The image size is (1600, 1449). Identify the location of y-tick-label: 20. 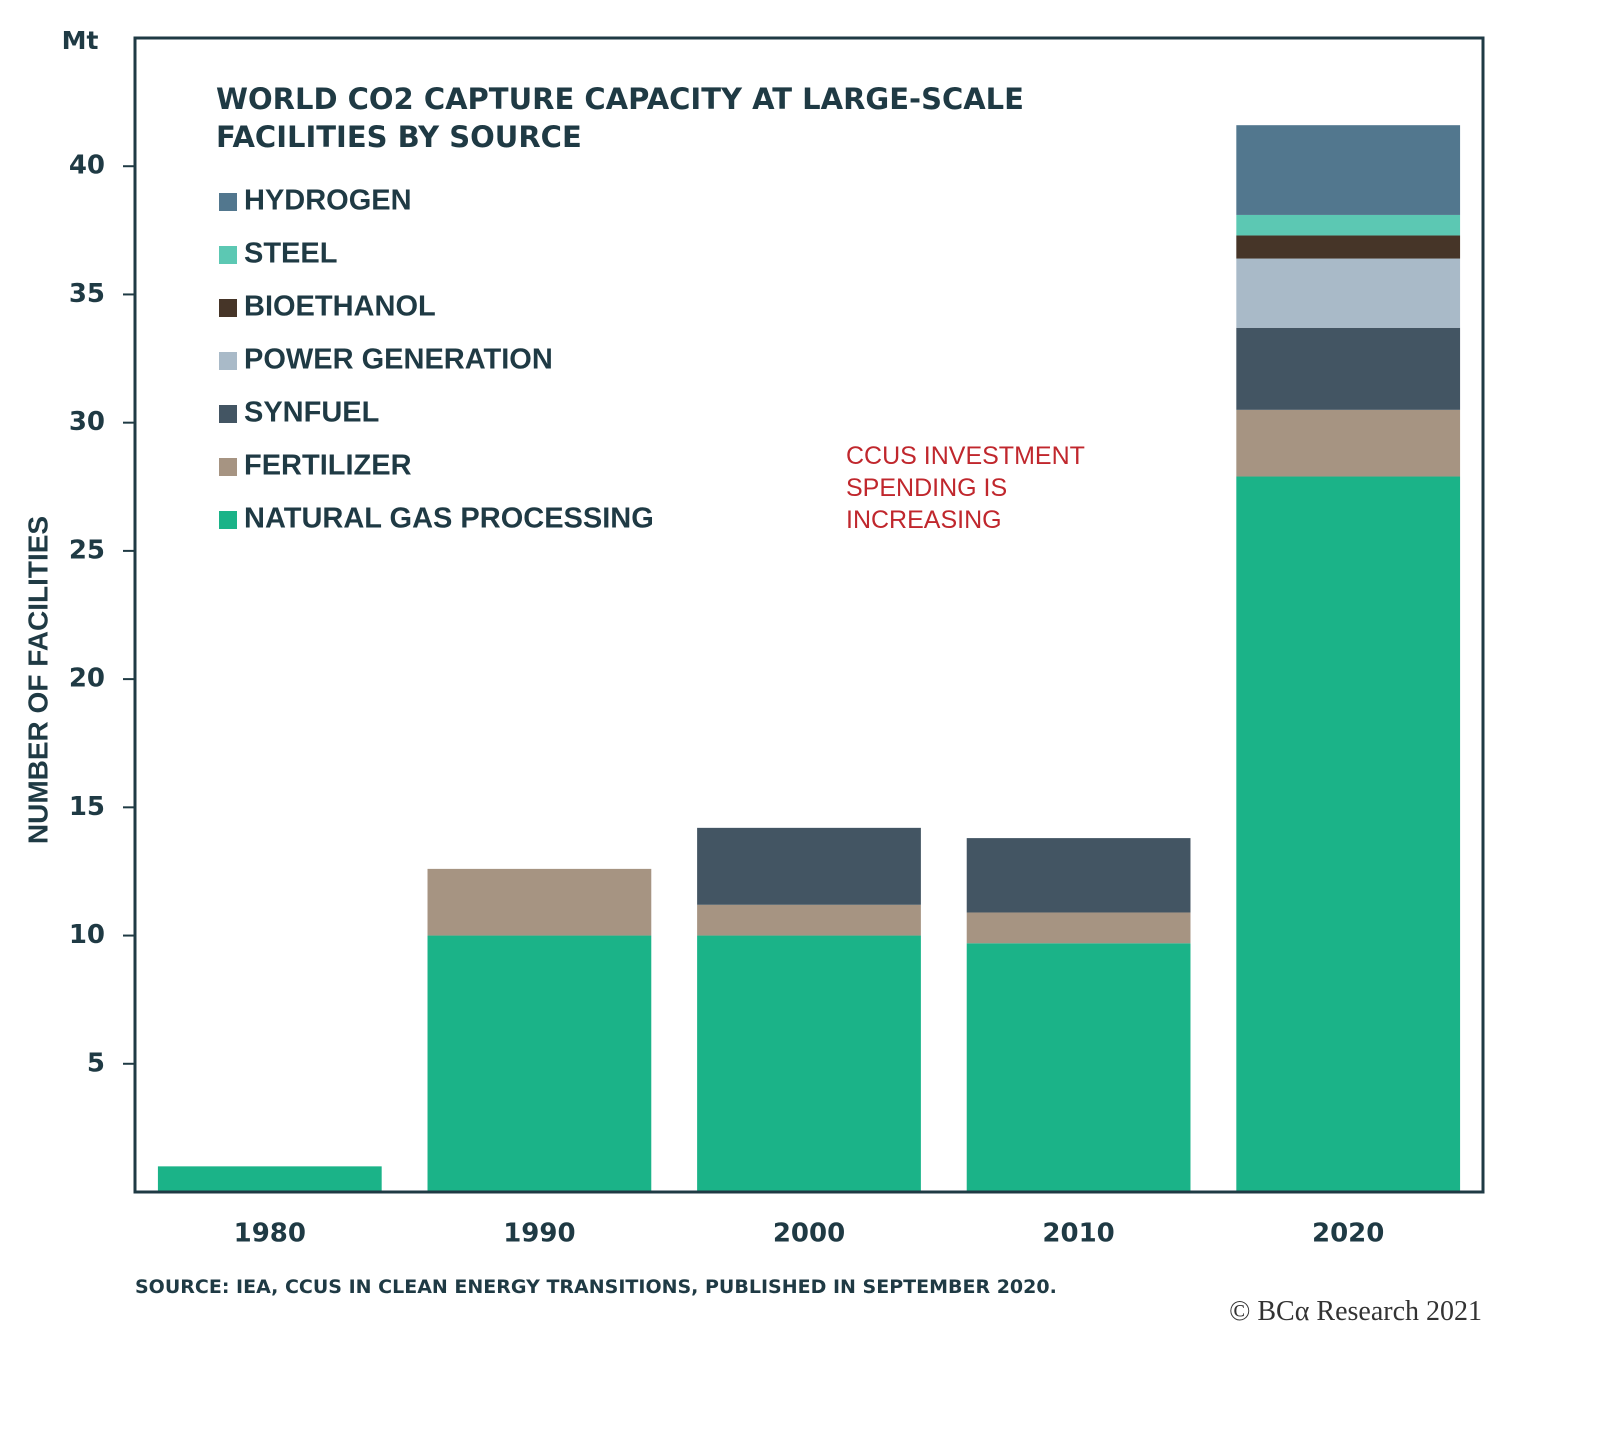
(87, 679).